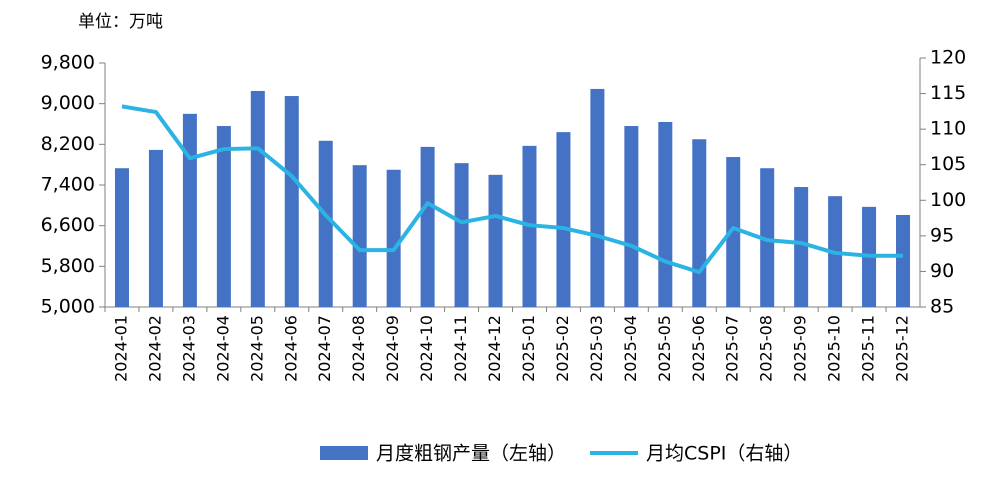  What do you see at coordinates (68, 144) in the screenshot?
I see `y-tick-label: 8,200` at bounding box center [68, 144].